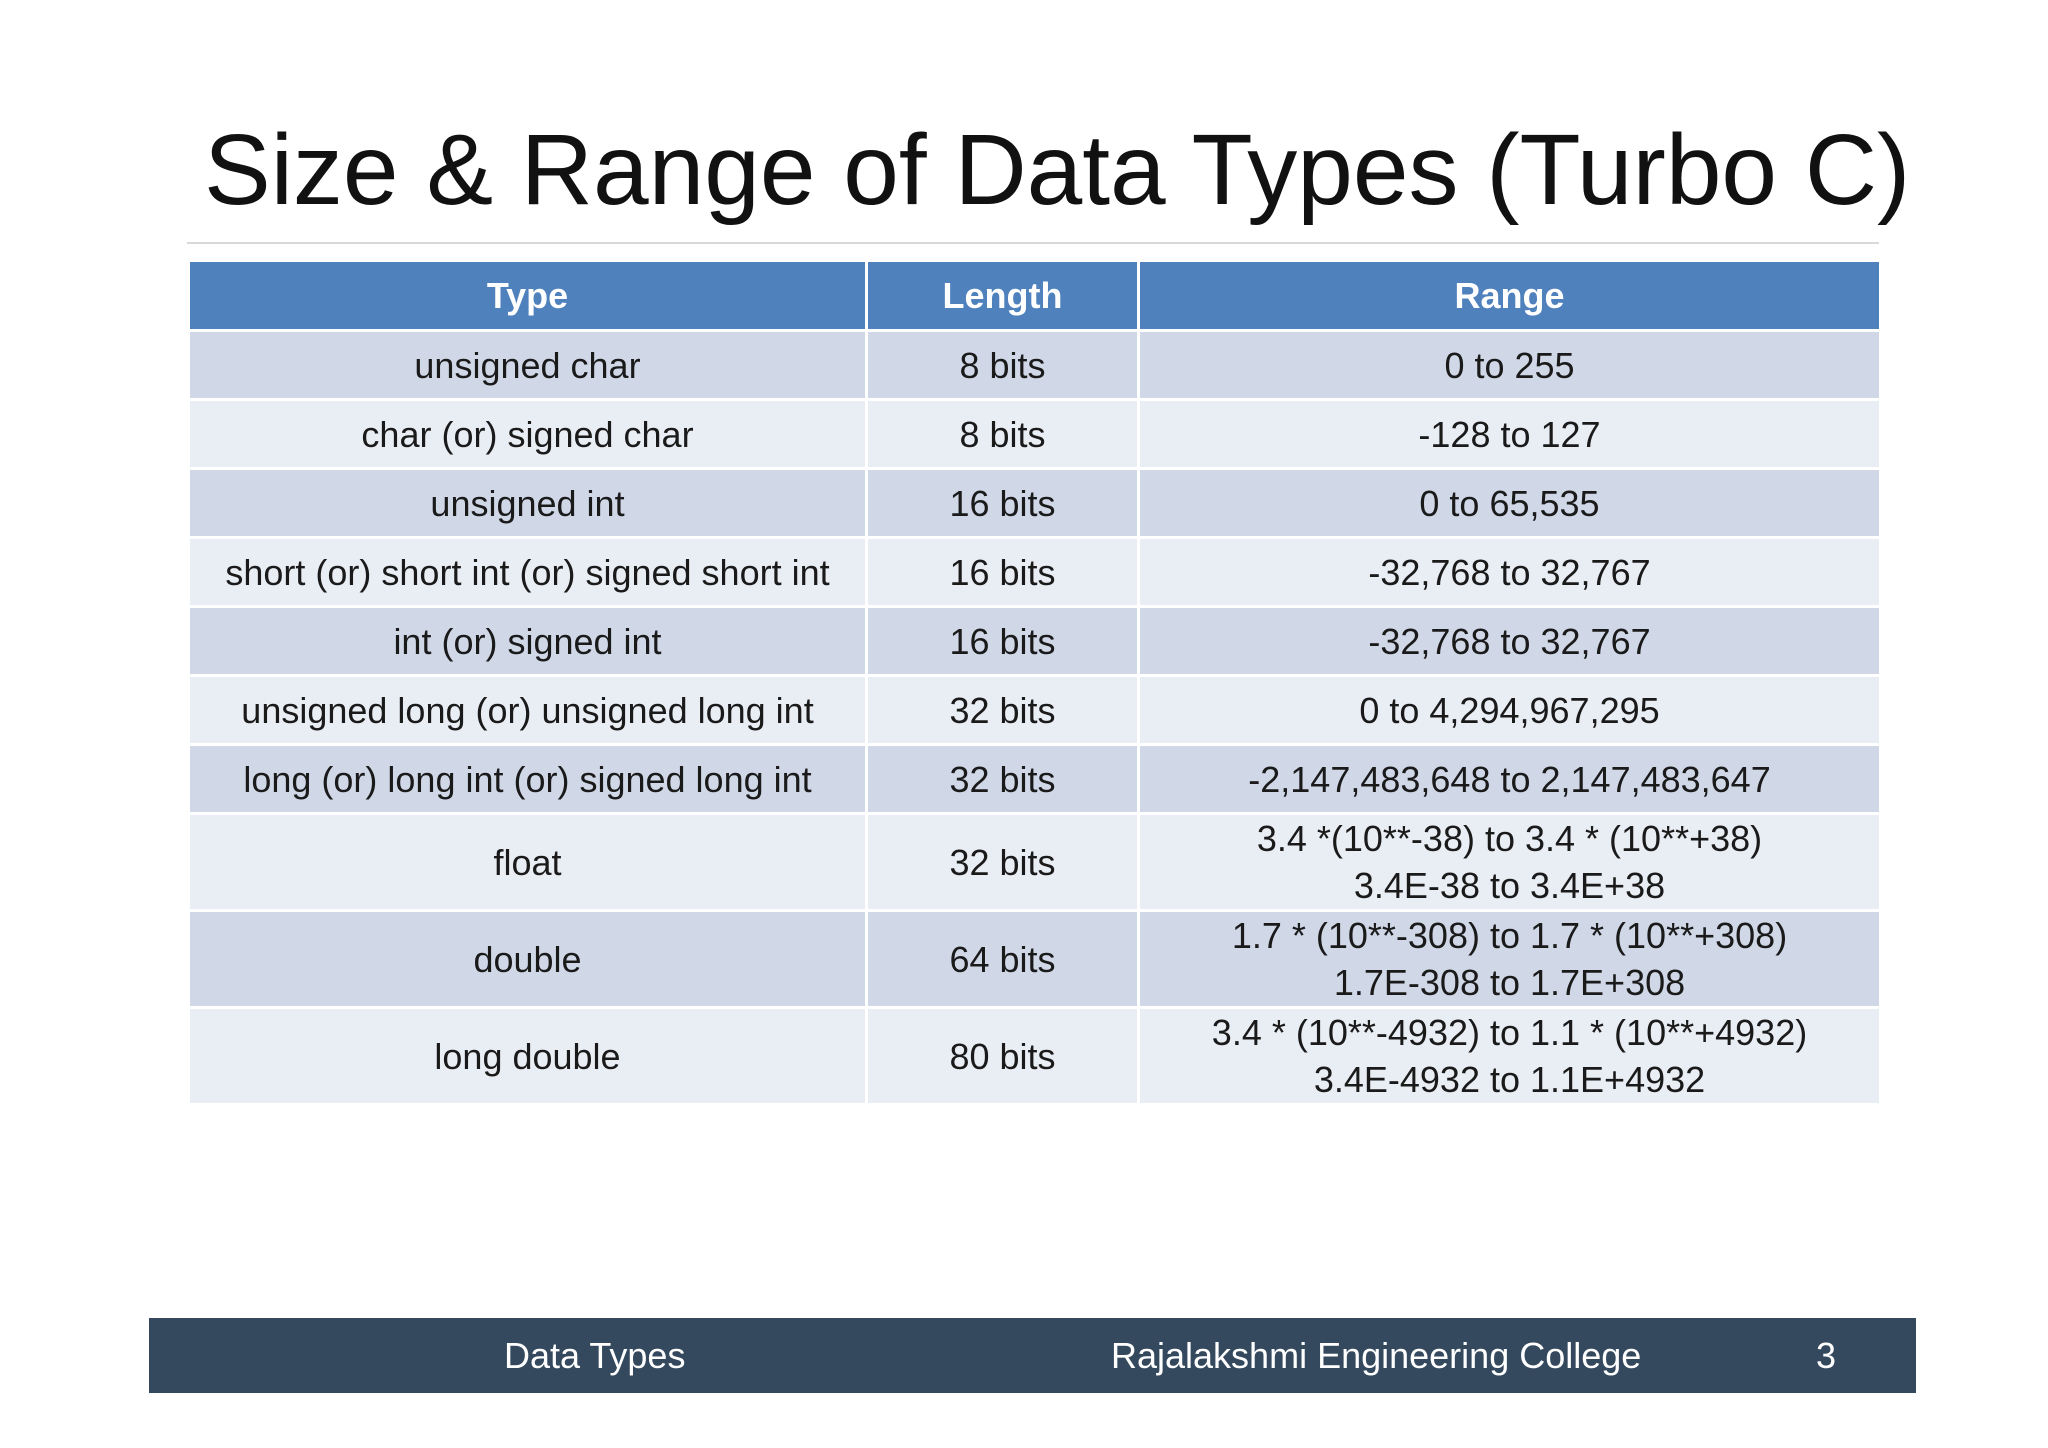 This screenshot has height=1448, width=2048. I want to click on cell-type: char (or) signed char, so click(527, 434).